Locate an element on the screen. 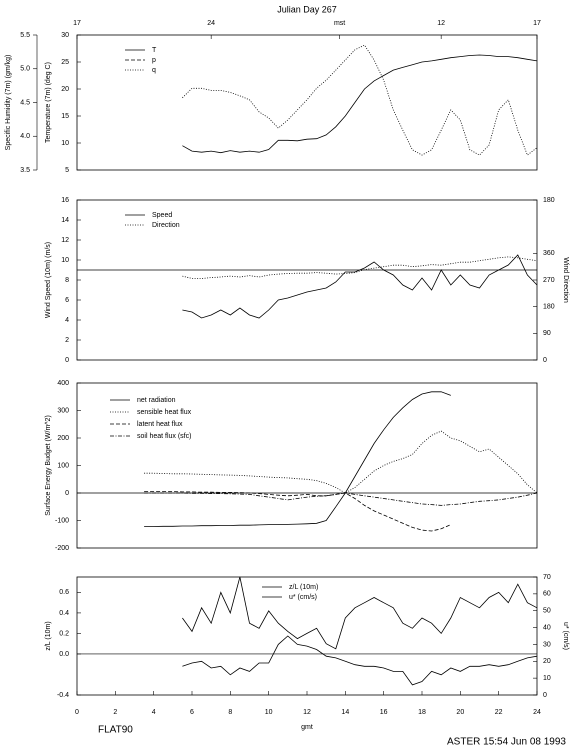 The width and height of the screenshot is (573, 751). y-tick-label: 25 is located at coordinates (65, 62).